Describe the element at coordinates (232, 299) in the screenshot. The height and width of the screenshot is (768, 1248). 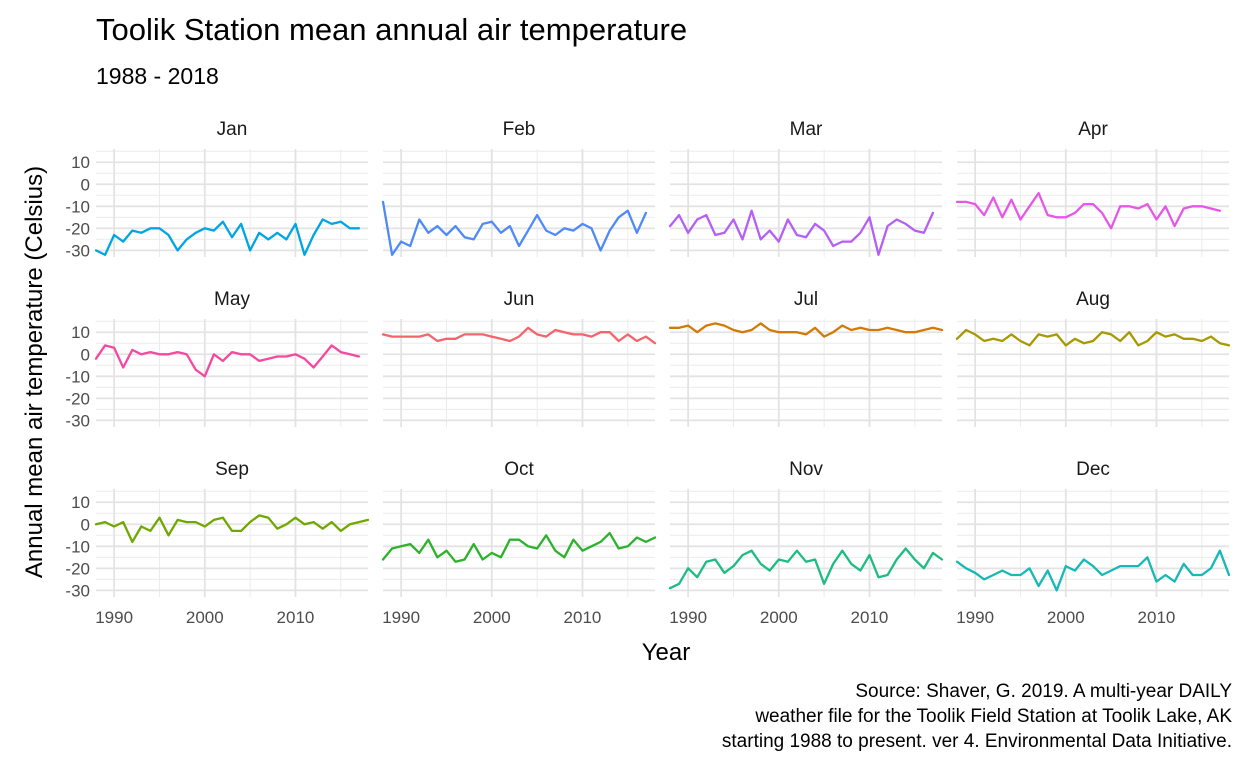
I see `panel-strip-label: May` at that location.